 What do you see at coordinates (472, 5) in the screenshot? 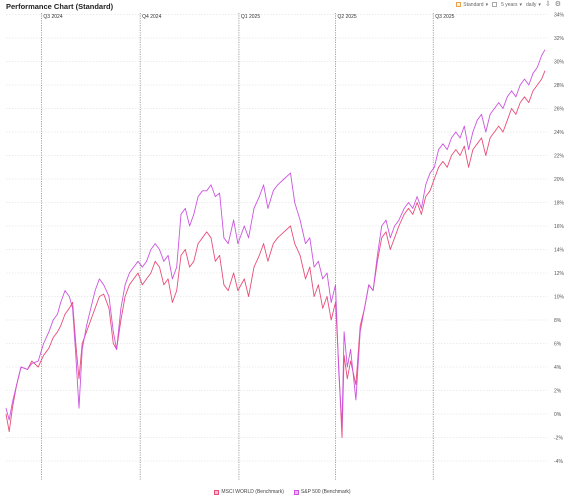
I see `standard-toggle: Standard ▾` at bounding box center [472, 5].